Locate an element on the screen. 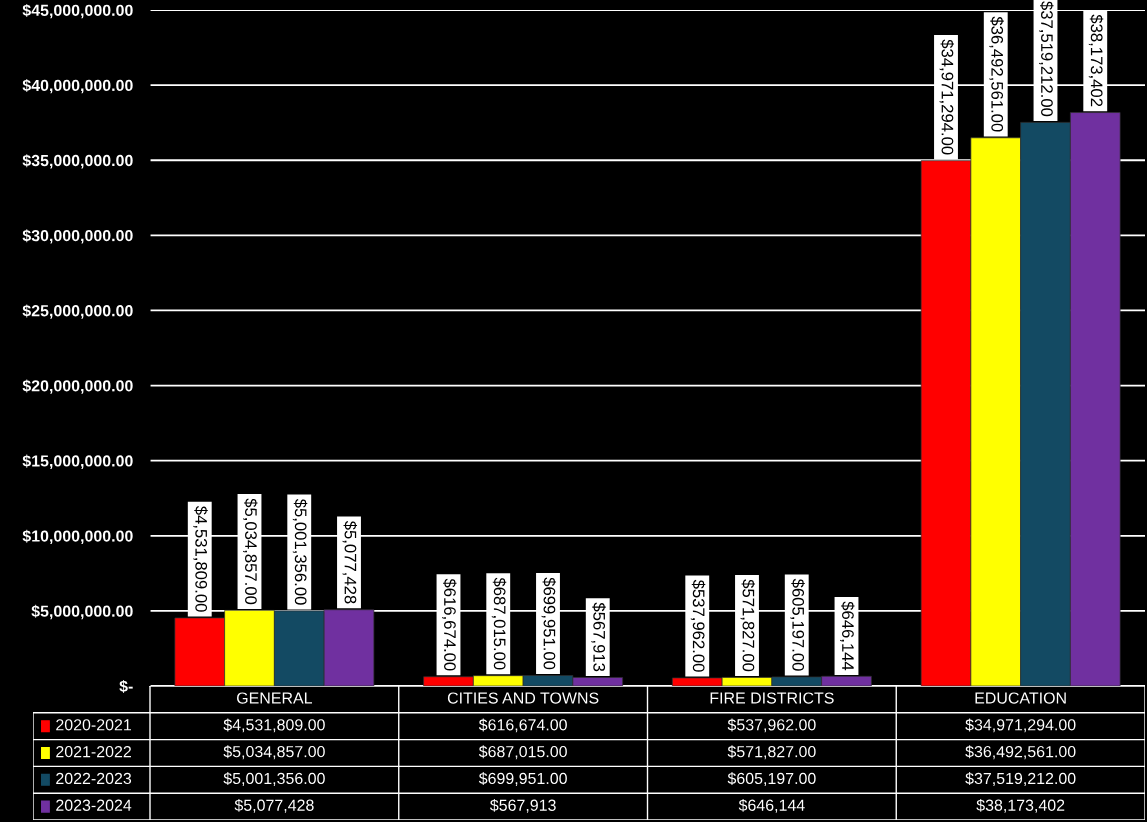 The image size is (1147, 822). text: $567,913 is located at coordinates (598, 637).